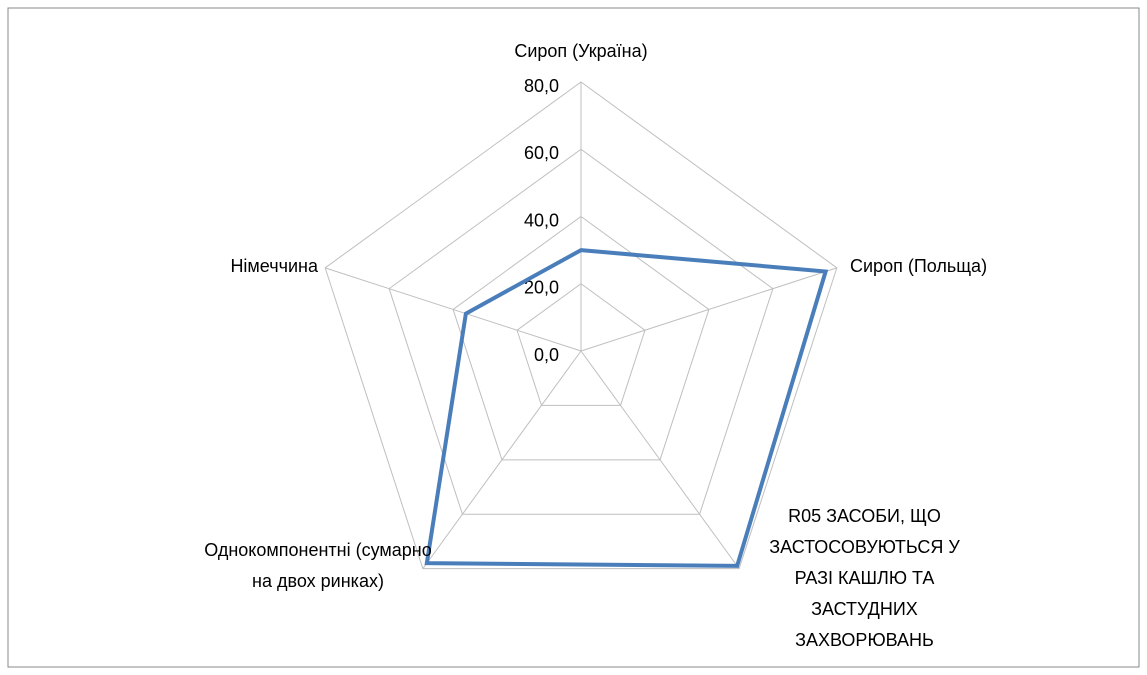 The width and height of the screenshot is (1147, 675). I want to click on tick-label: 20,0, so click(541, 288).